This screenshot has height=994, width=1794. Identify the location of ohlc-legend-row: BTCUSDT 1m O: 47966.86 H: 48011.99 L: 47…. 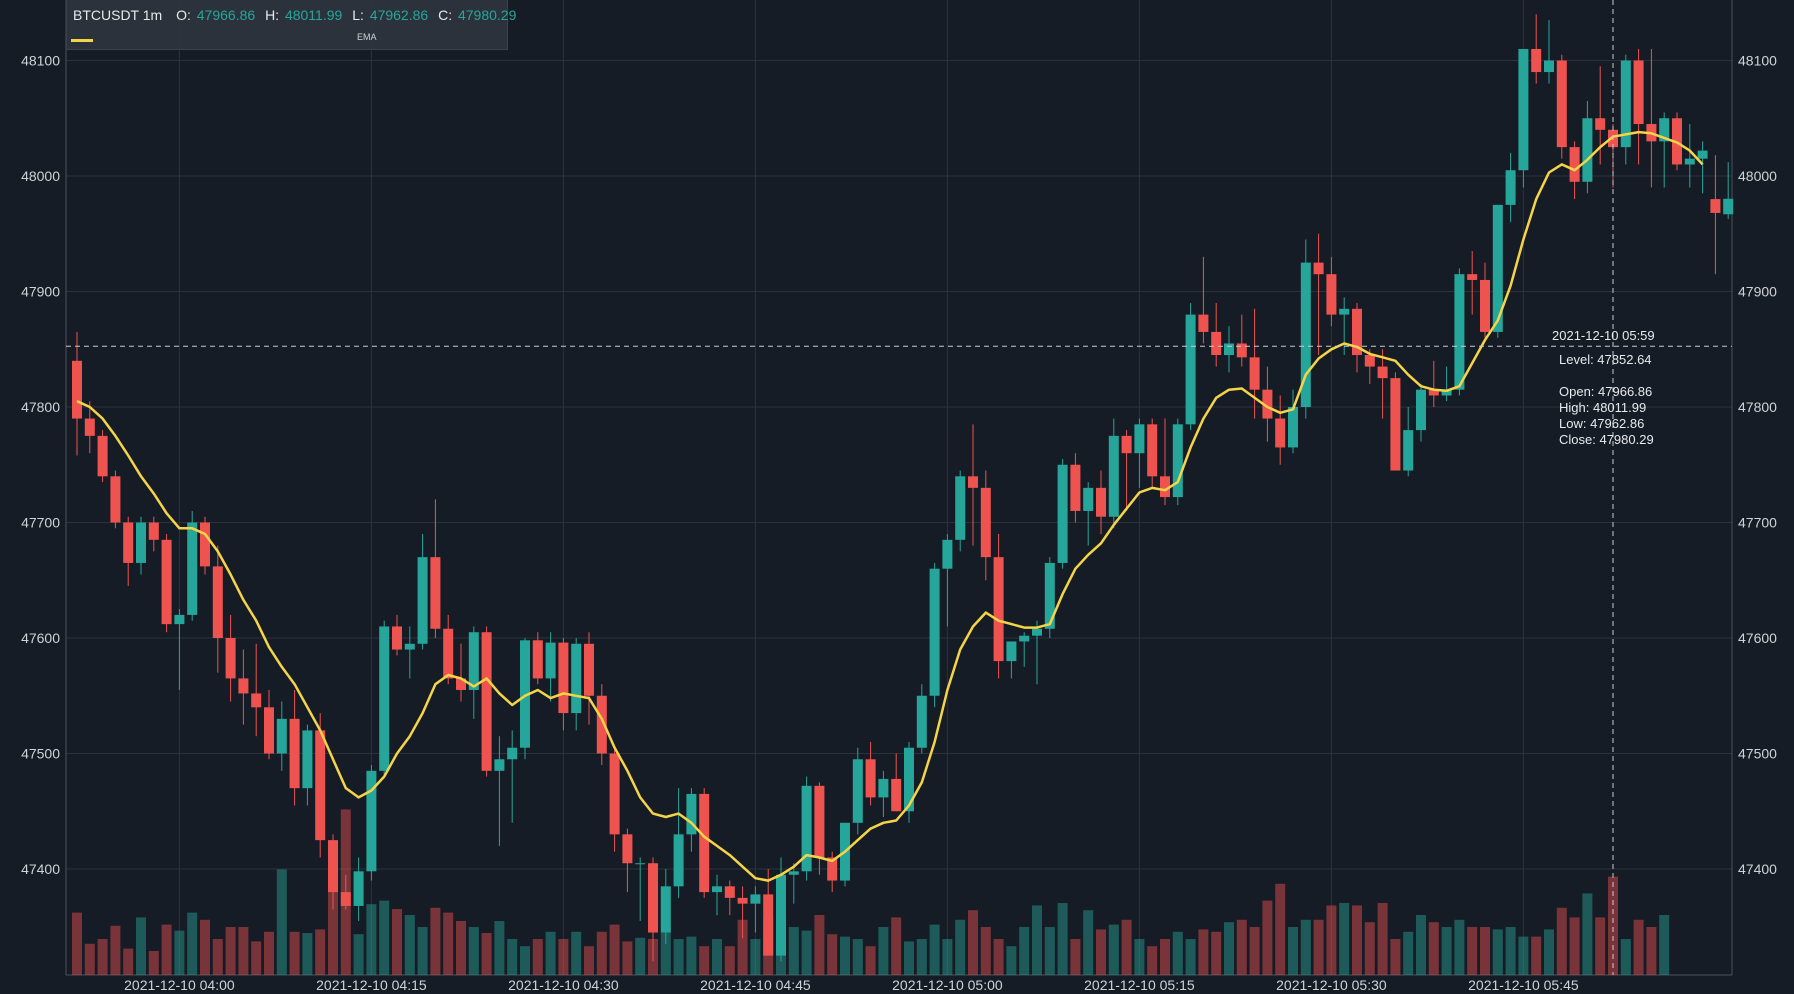
(297, 15).